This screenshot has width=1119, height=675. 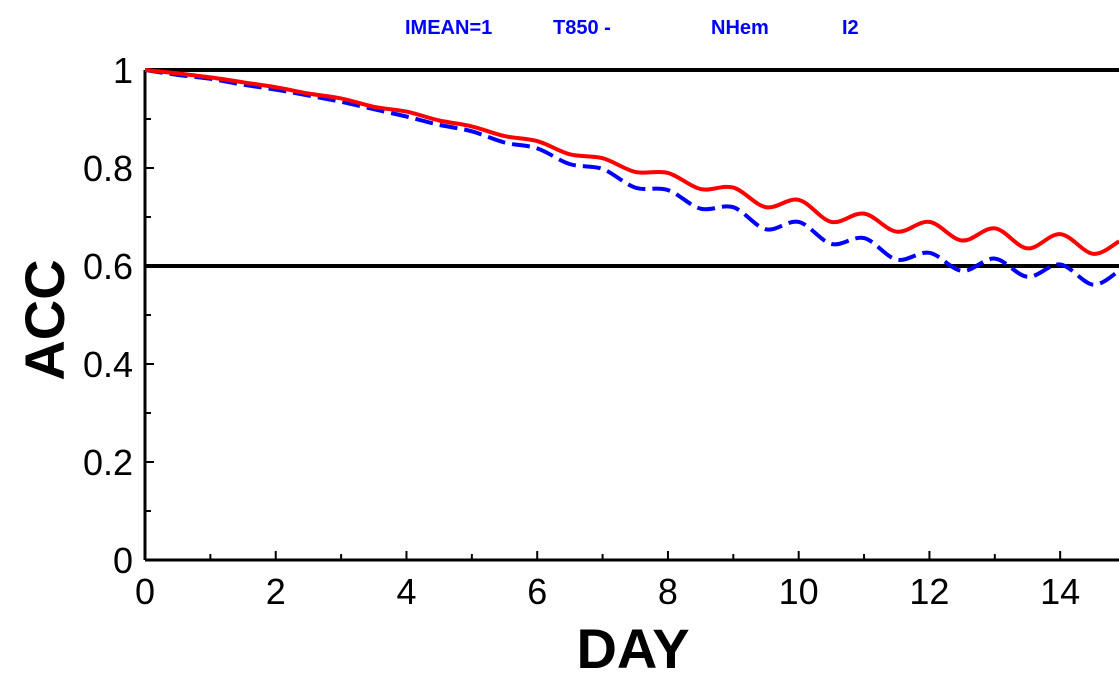 What do you see at coordinates (448, 28) in the screenshot?
I see `title-part-imean: IMEAN=1` at bounding box center [448, 28].